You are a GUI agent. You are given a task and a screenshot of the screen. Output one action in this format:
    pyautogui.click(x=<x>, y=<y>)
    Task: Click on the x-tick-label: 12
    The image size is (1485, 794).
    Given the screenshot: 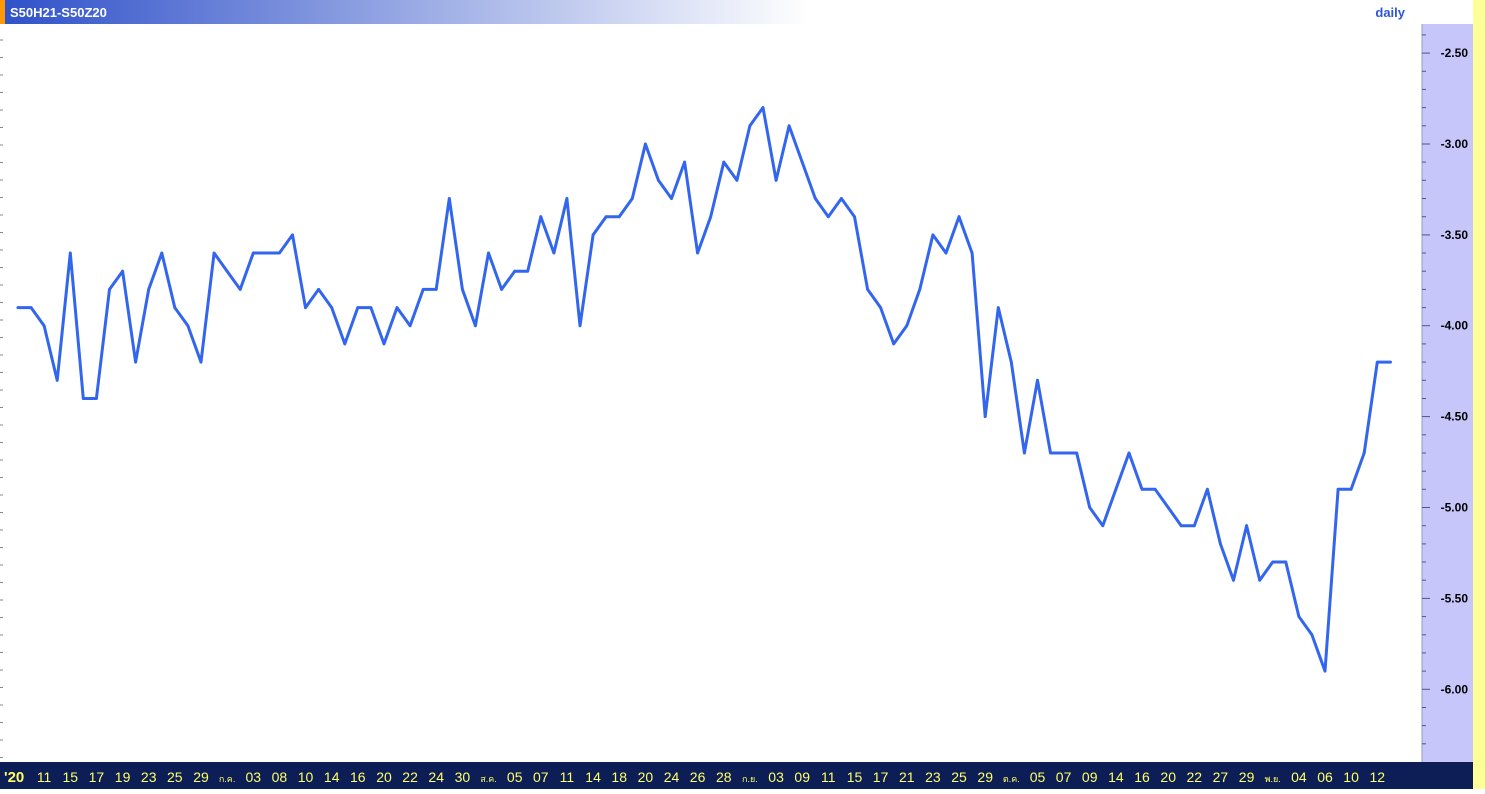 What is the action you would take?
    pyautogui.click(x=1378, y=777)
    